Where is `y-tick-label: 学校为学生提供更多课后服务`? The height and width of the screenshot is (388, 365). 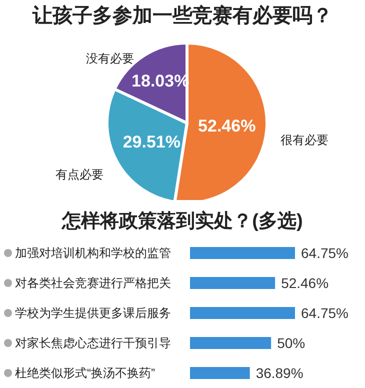 y-tick-label: 学校为学生提供更多课后服务 is located at coordinates (93, 313).